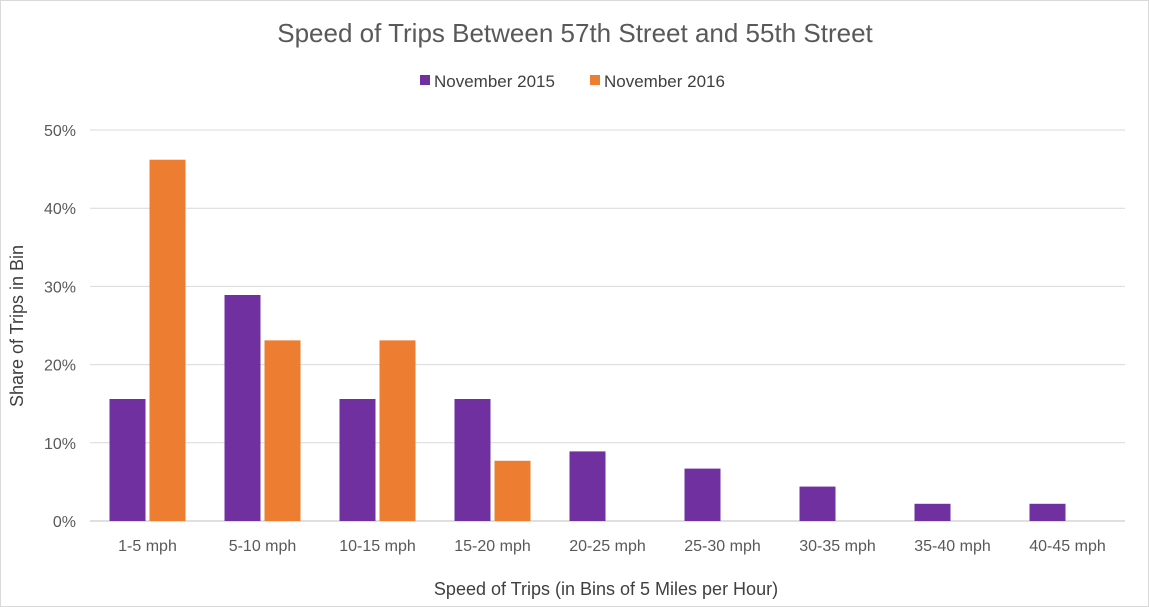 The image size is (1149, 607). I want to click on legend: November 2015 November 2016, so click(572, 81).